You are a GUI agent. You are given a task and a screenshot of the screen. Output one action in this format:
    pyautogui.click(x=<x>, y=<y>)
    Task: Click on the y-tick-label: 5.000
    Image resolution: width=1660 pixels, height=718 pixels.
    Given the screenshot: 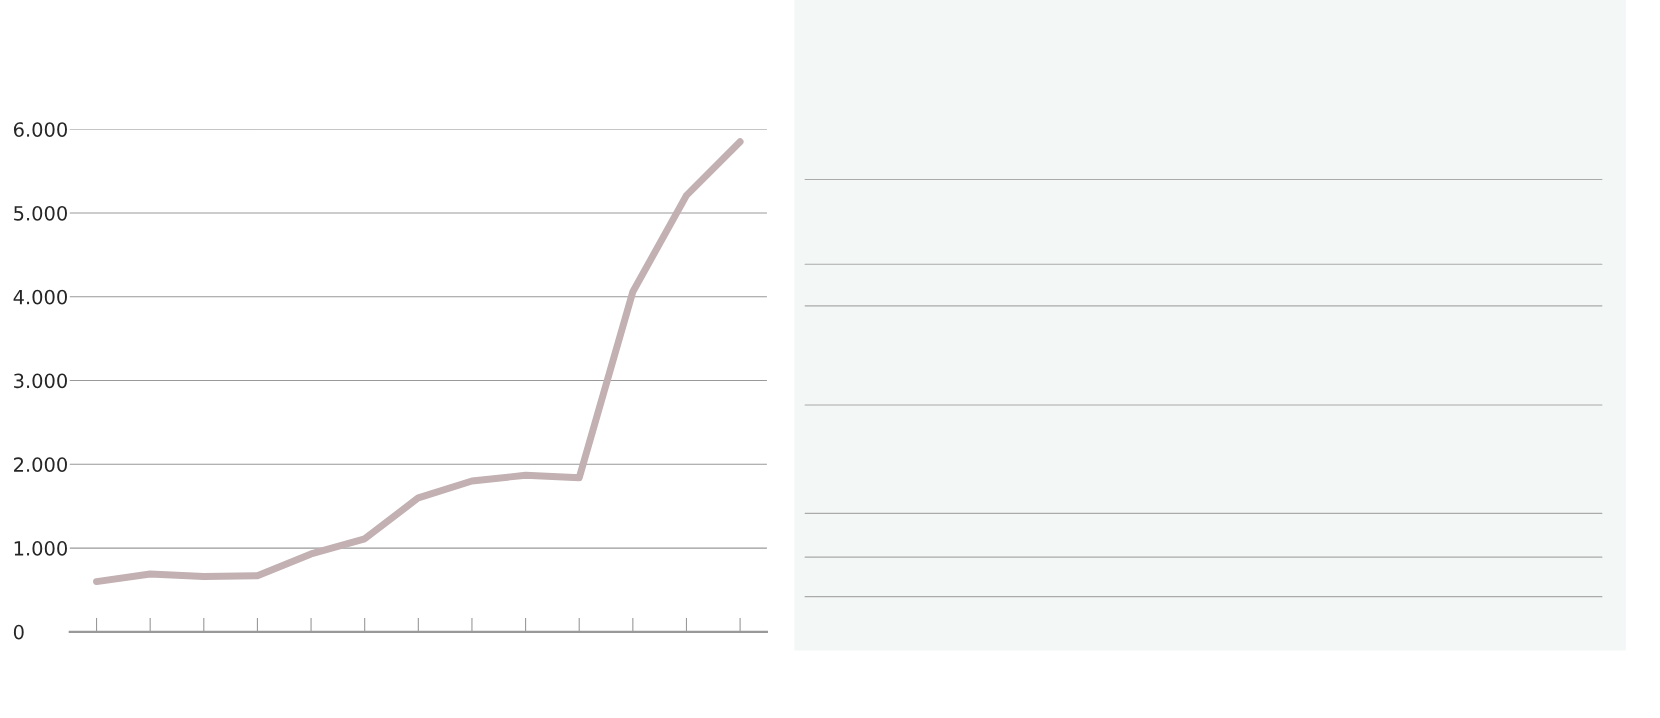 What is the action you would take?
    pyautogui.click(x=40, y=213)
    